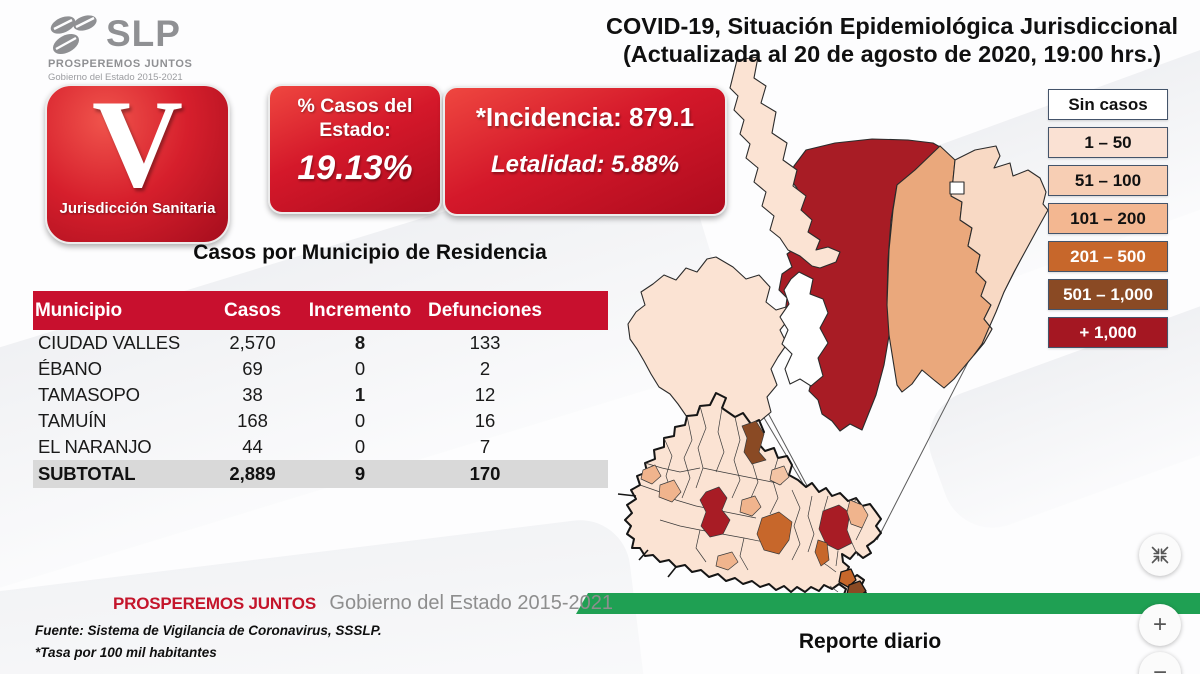 The image size is (1200, 674). I want to click on cell-casos: 44, so click(252, 446).